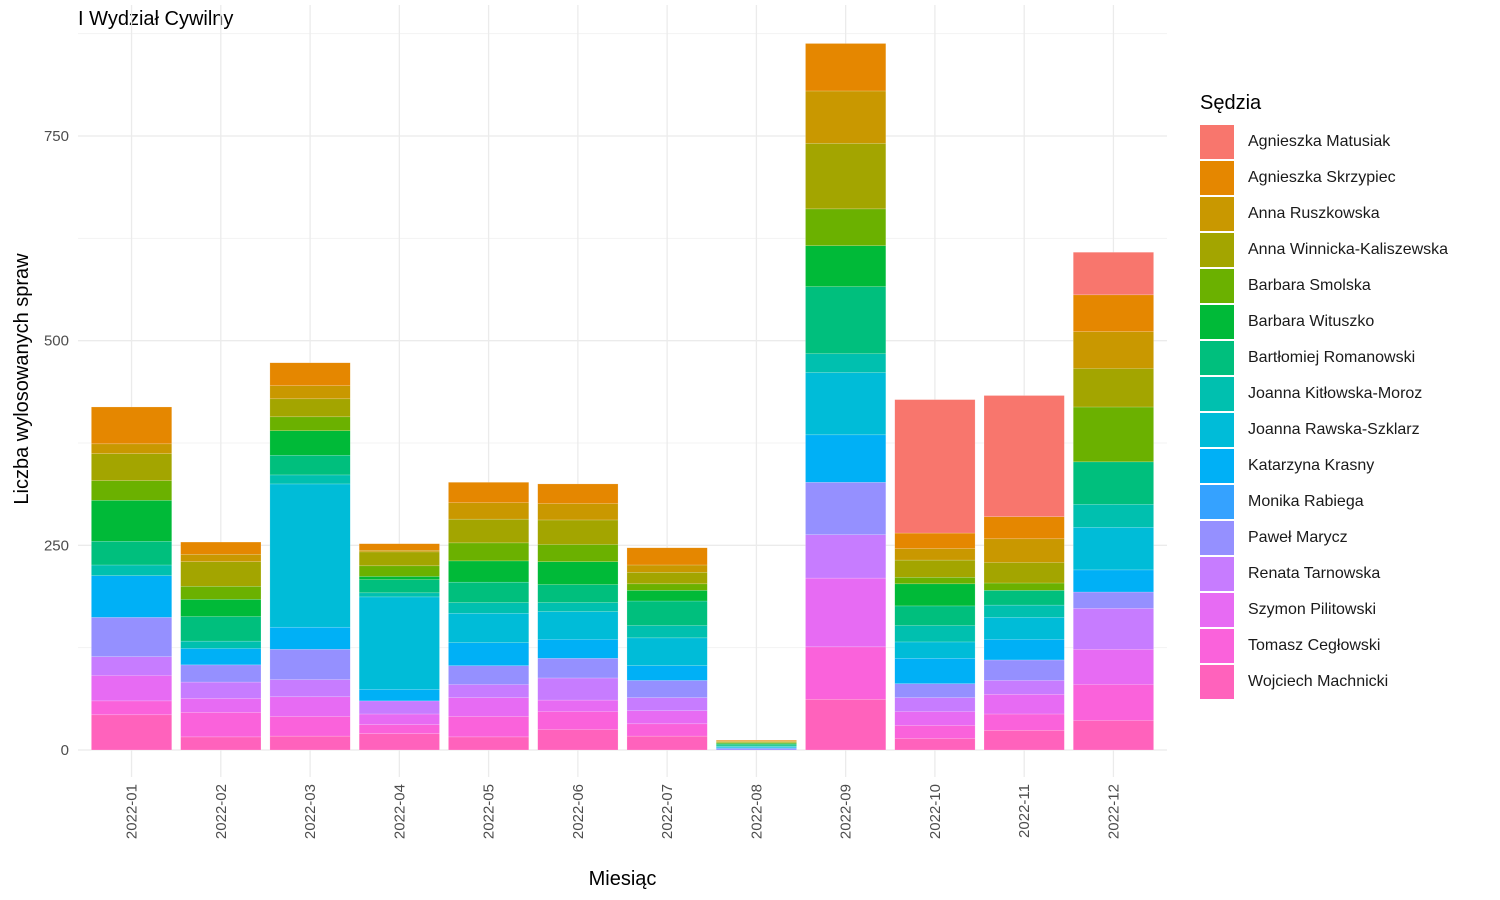 The height and width of the screenshot is (900, 1500). Describe the element at coordinates (1334, 429) in the screenshot. I see `legend-label: Joanna Rawska-Szklarz` at that location.